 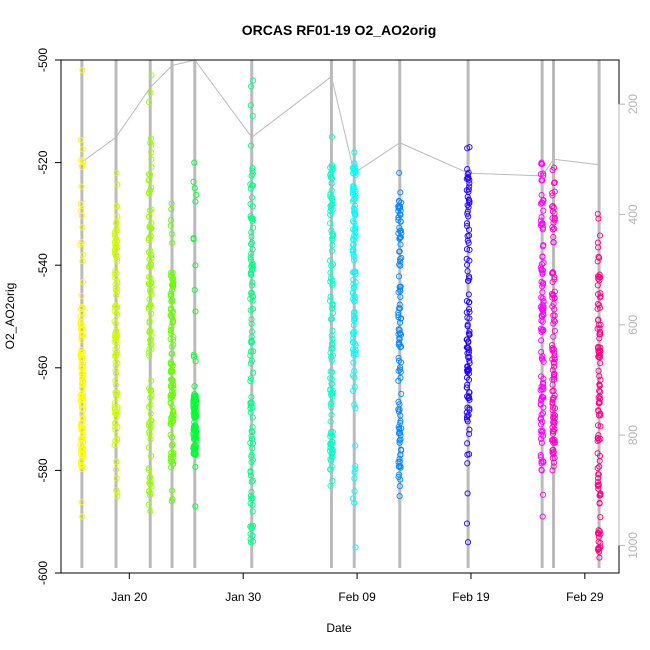 What do you see at coordinates (243, 597) in the screenshot?
I see `x-tick-label: Jan 30` at bounding box center [243, 597].